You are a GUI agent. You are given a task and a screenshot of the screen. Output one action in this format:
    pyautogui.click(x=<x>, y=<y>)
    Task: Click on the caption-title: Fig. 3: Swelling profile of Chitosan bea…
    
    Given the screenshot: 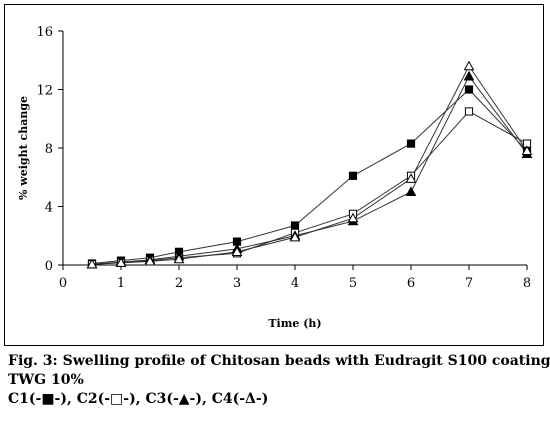 What is the action you would take?
    pyautogui.click(x=279, y=361)
    